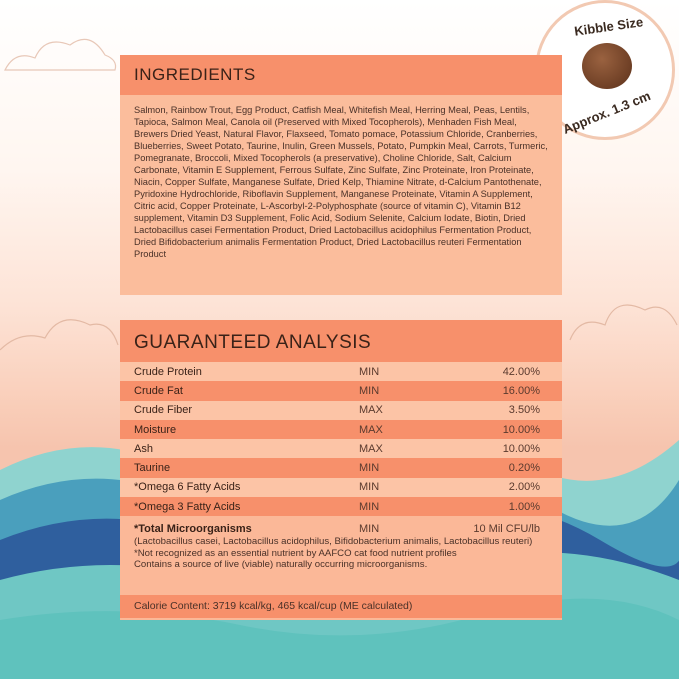 The width and height of the screenshot is (679, 679). I want to click on cloud-right-illustration, so click(623, 322).